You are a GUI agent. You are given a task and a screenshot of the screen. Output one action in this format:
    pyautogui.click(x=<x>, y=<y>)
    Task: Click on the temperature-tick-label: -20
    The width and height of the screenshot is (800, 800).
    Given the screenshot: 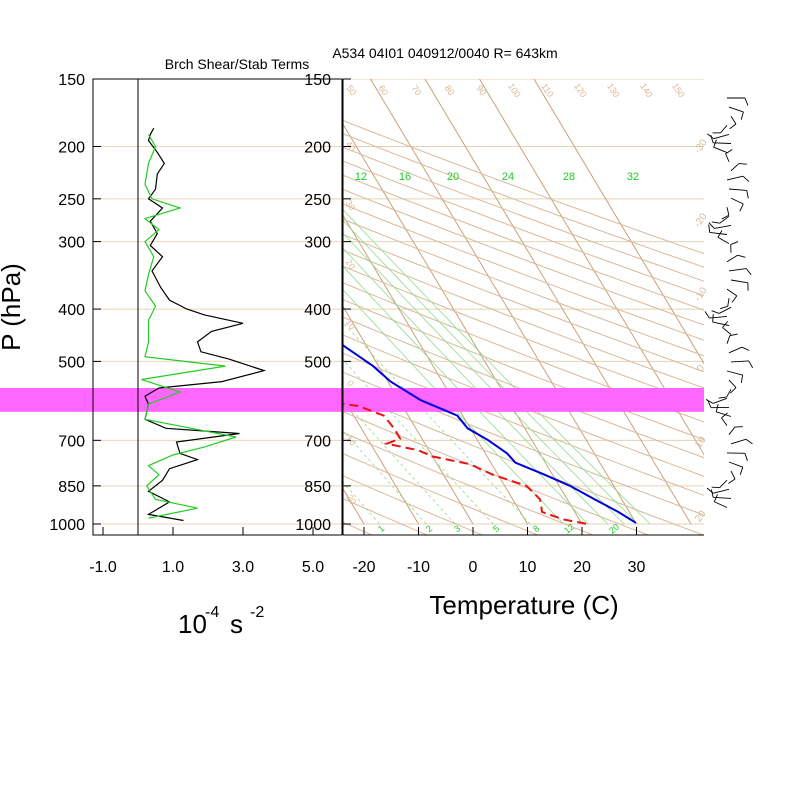 What is the action you would take?
    pyautogui.click(x=363, y=567)
    